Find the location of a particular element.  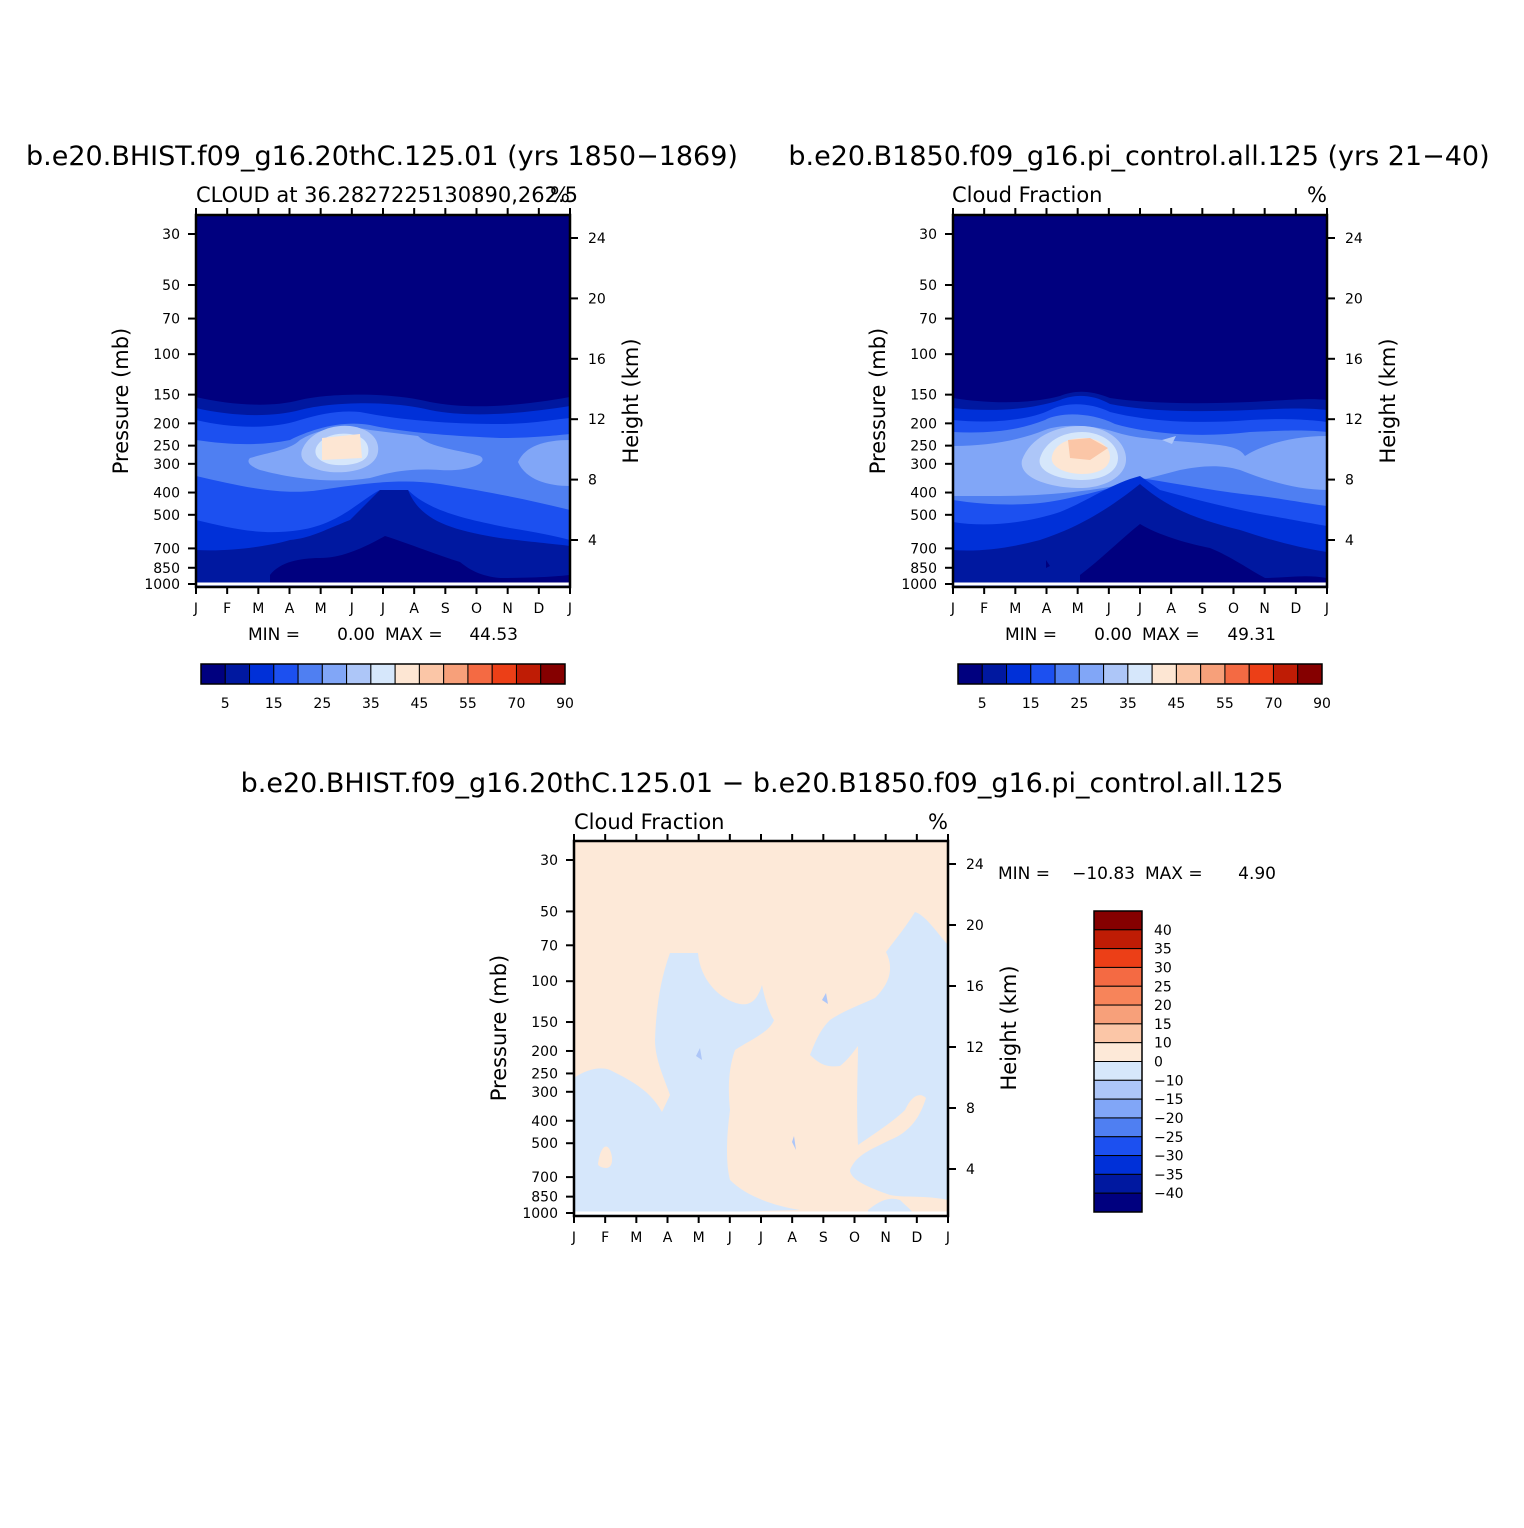

min-label: MIN = is located at coordinates (274, 635).